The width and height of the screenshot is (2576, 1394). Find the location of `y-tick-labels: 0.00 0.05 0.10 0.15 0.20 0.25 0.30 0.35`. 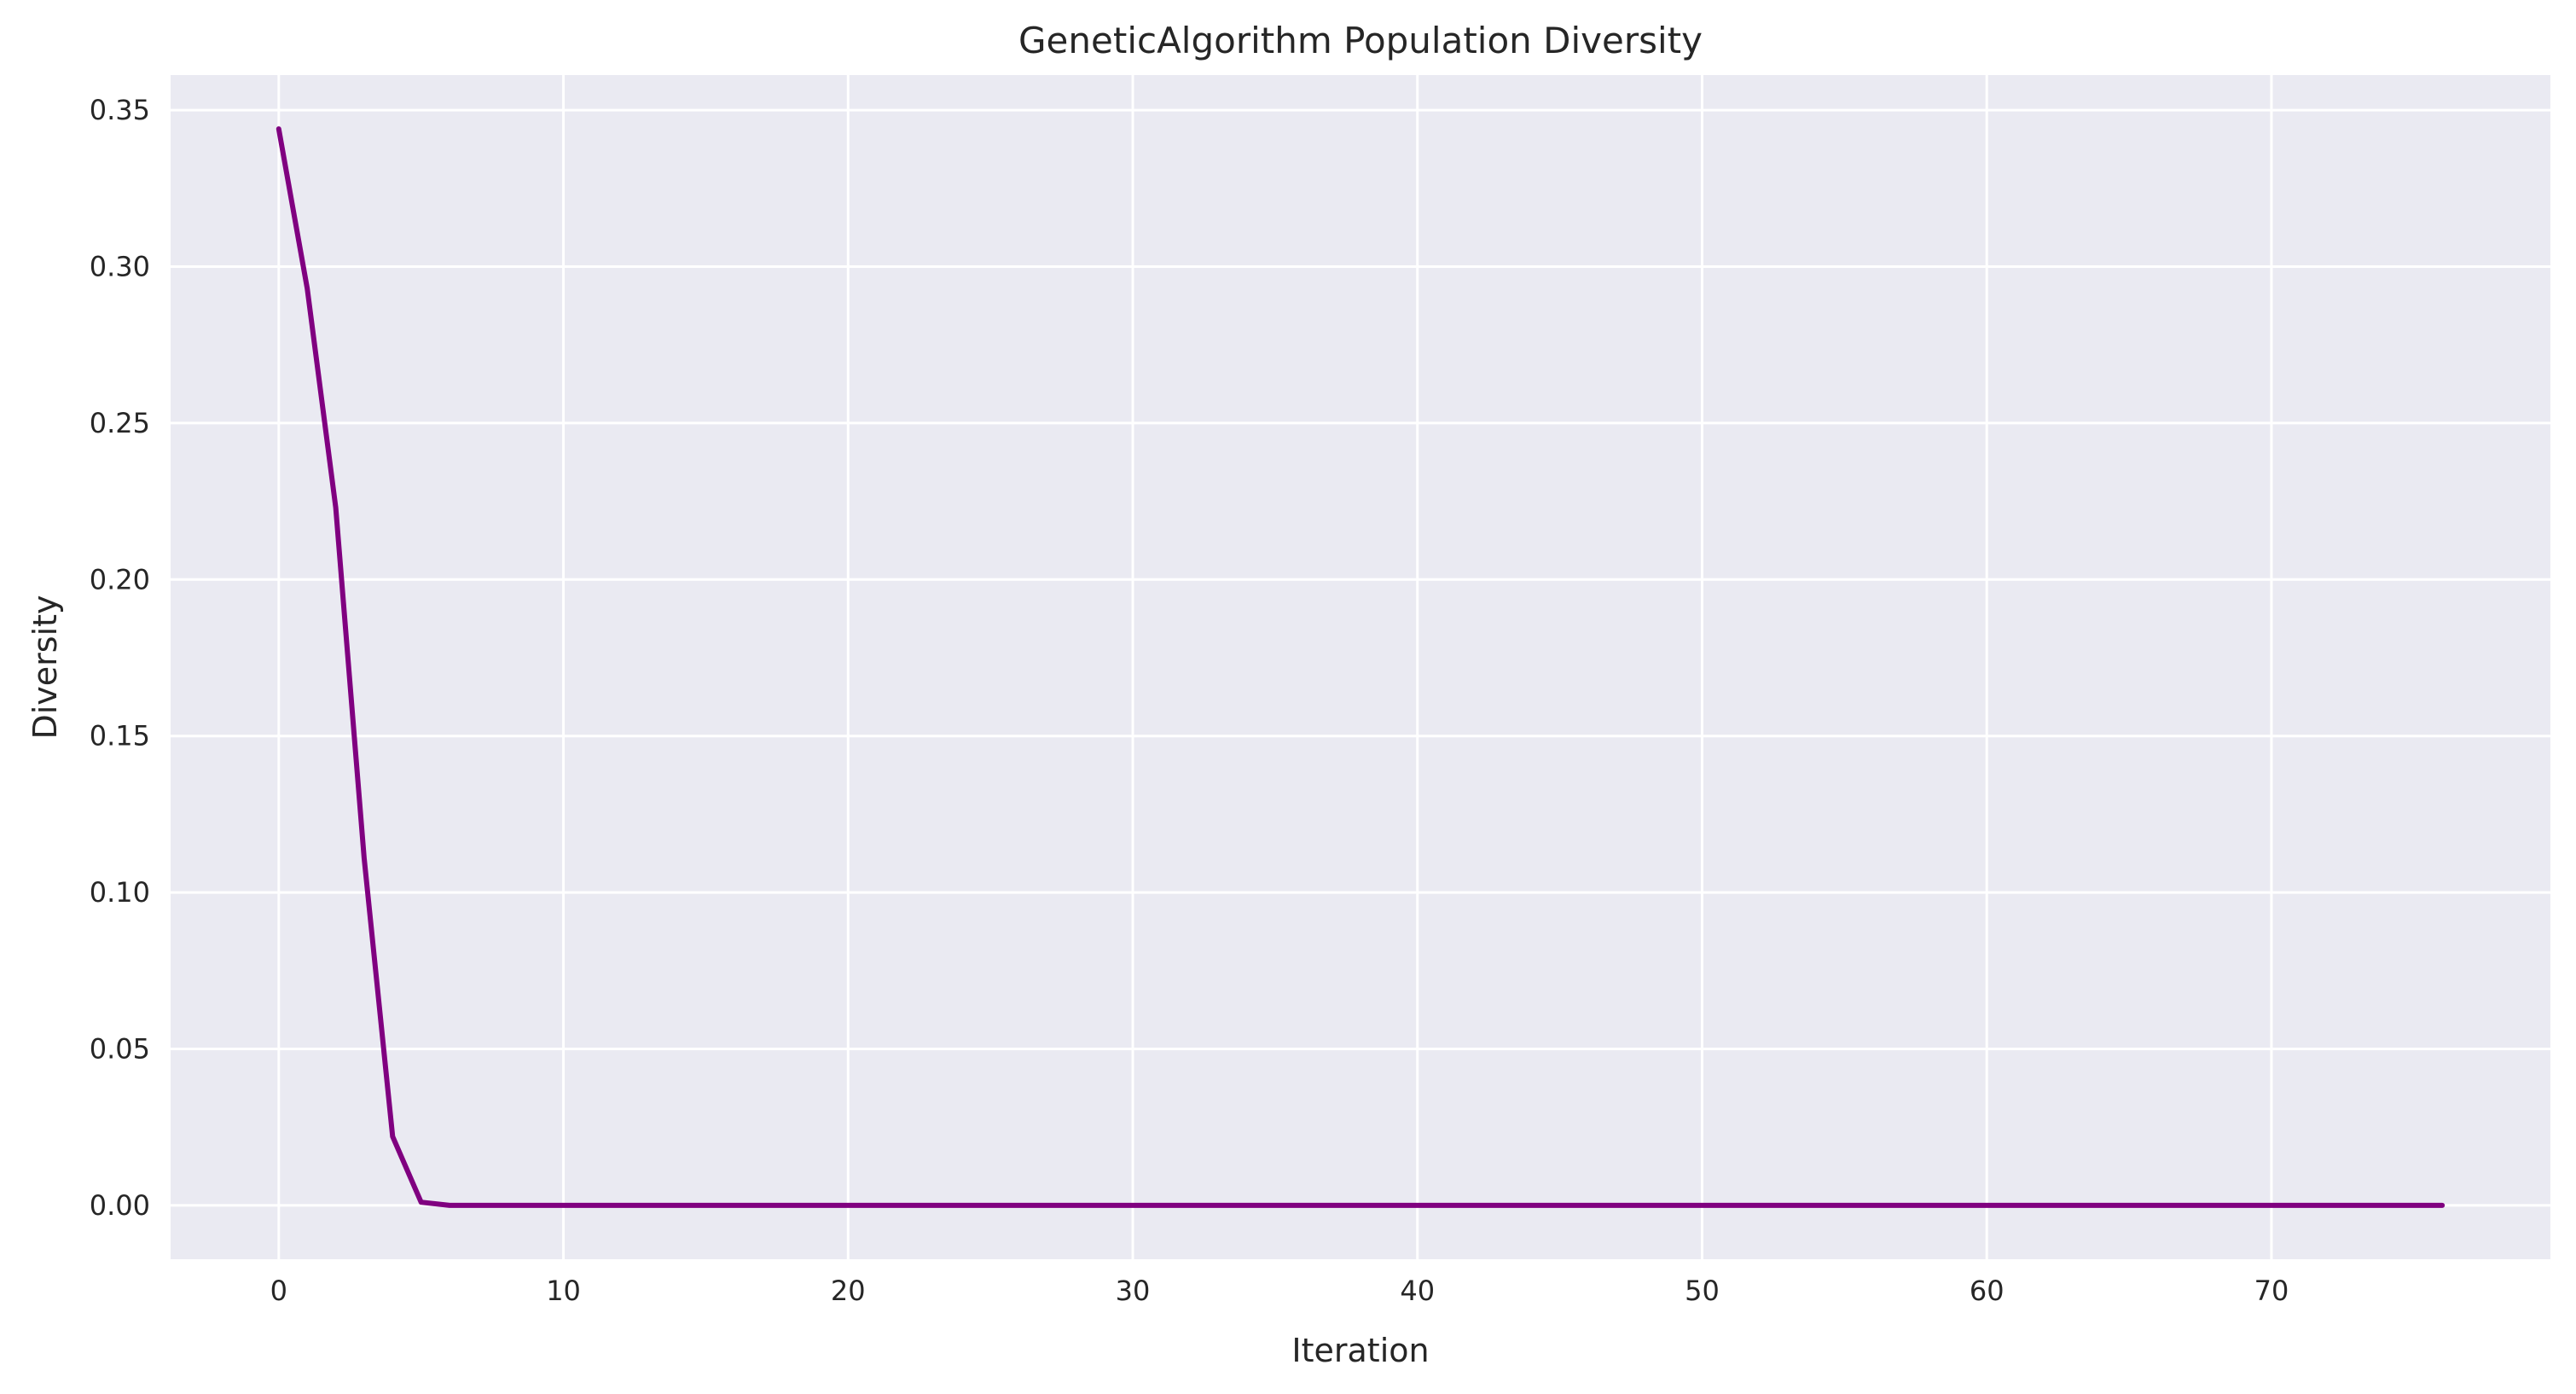

y-tick-labels: 0.00 0.05 0.10 0.15 0.20 0.25 0.30 0.35 is located at coordinates (120, 658).